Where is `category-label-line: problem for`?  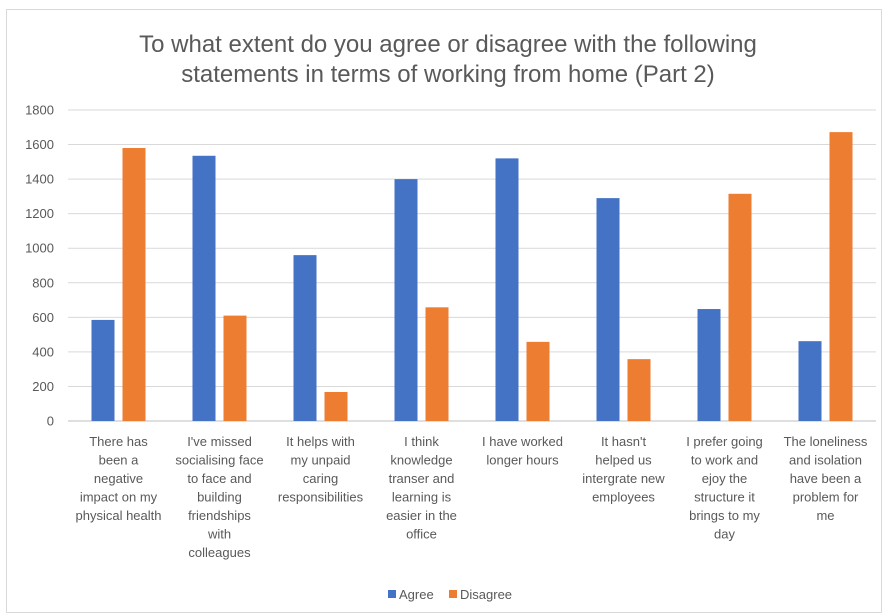
category-label-line: problem for is located at coordinates (826, 497).